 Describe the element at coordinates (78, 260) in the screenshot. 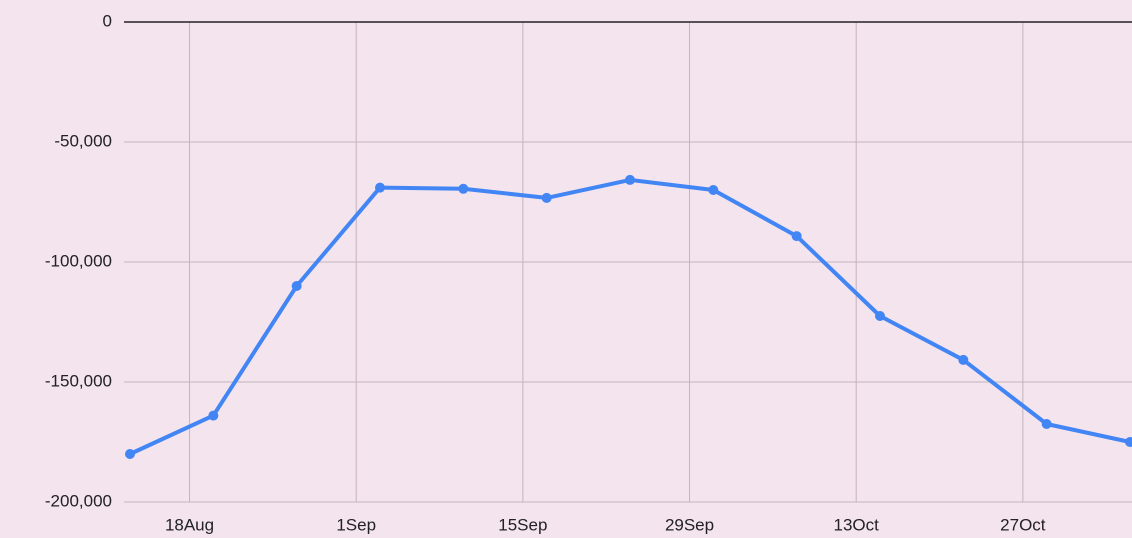

I see `y-tick-label: -100,000` at that location.